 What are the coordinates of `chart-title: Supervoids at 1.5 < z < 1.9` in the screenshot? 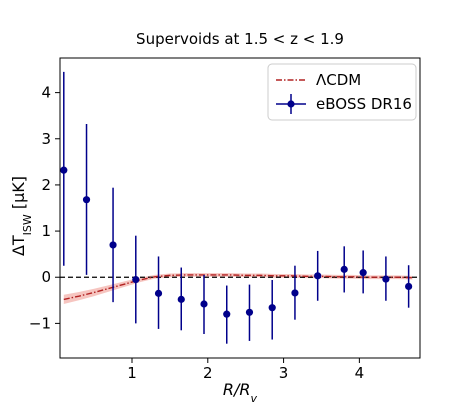 It's located at (240, 39).